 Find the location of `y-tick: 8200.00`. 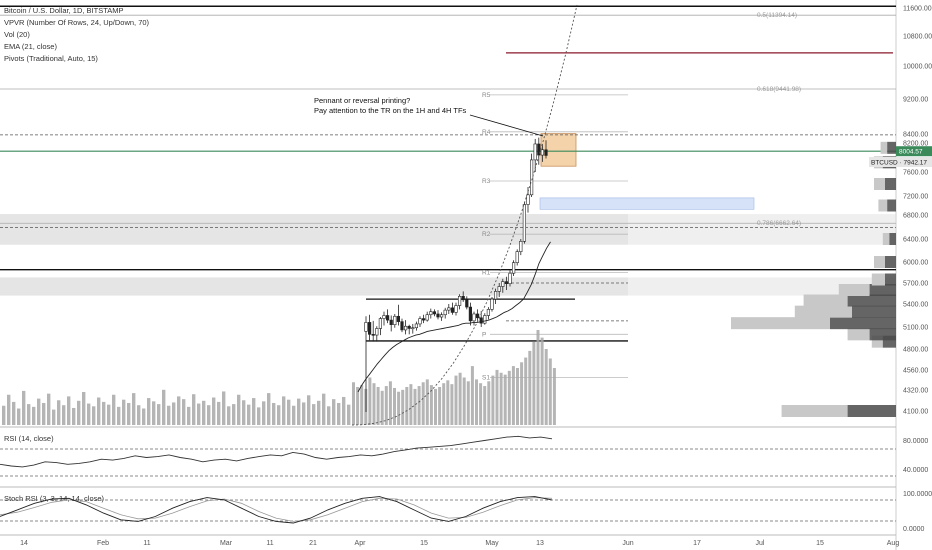

y-tick: 8200.00 is located at coordinates (915, 144).